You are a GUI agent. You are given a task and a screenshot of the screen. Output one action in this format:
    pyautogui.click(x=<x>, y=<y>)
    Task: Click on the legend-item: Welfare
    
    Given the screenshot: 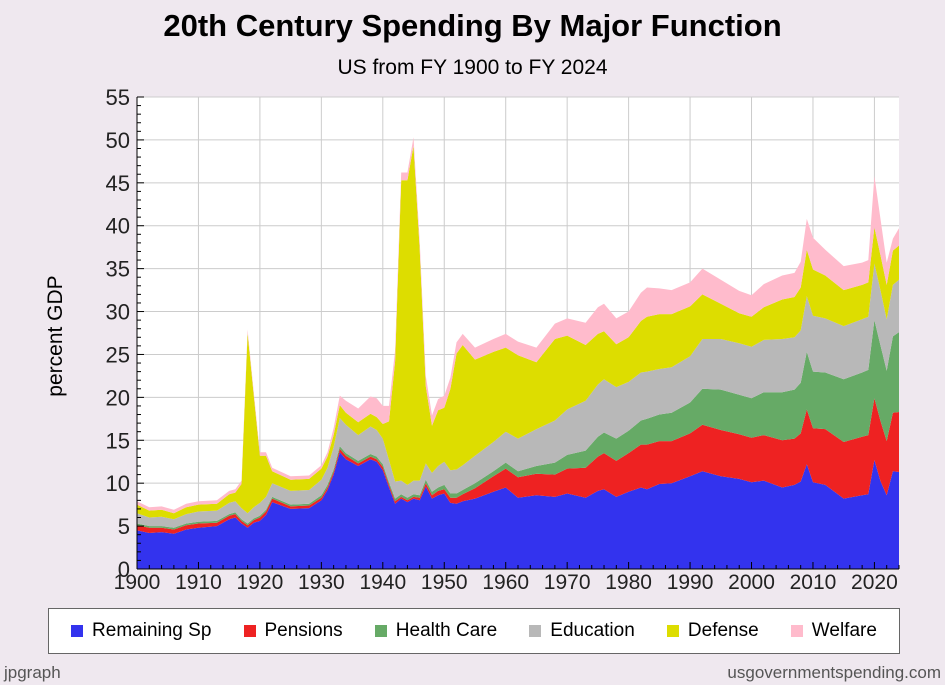 What is the action you would take?
    pyautogui.click(x=833, y=631)
    